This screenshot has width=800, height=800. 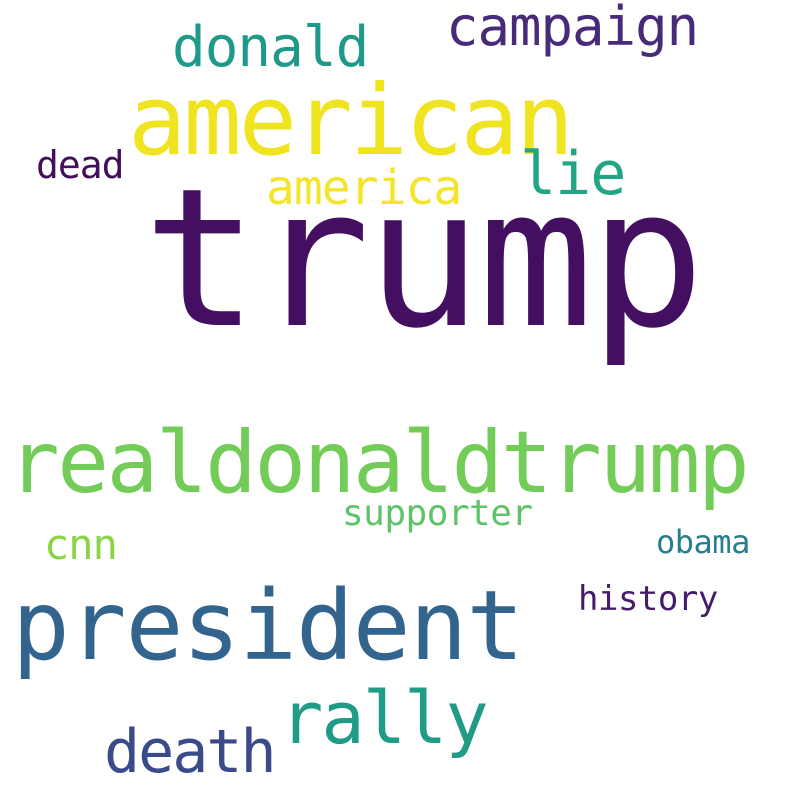 I want to click on word-american: american, so click(x=351, y=120).